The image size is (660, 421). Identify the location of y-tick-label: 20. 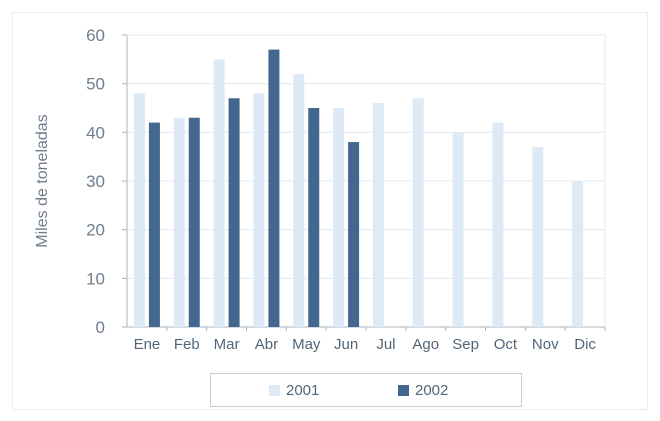
(95, 230).